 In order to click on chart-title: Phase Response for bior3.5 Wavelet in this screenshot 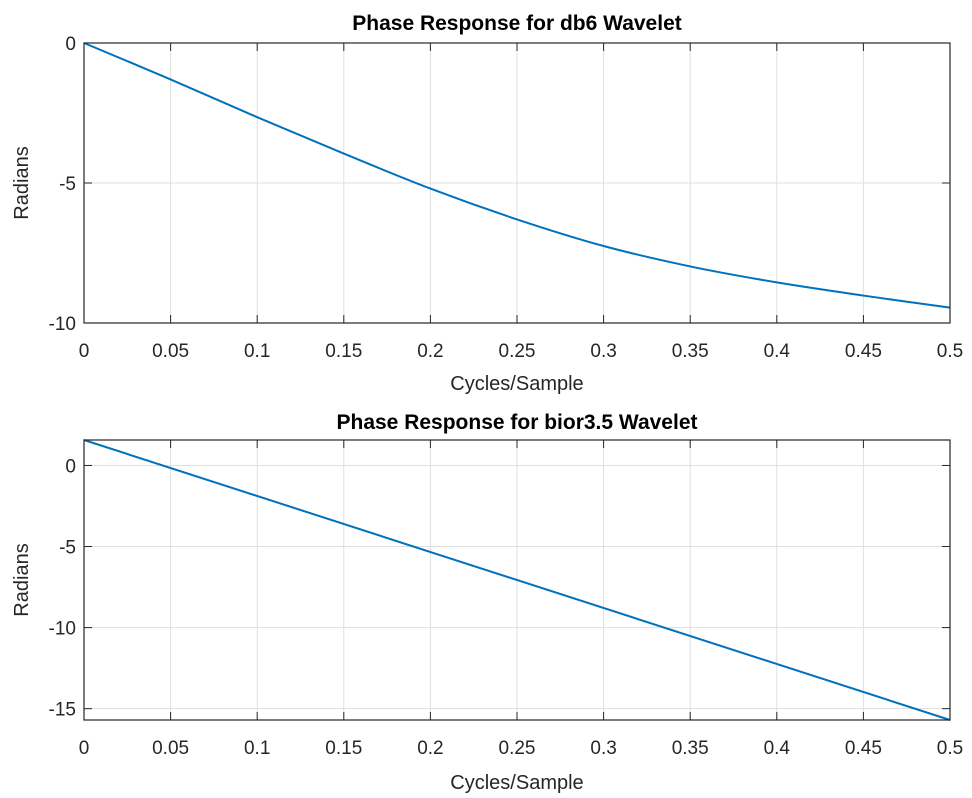, I will do `click(516, 422)`.